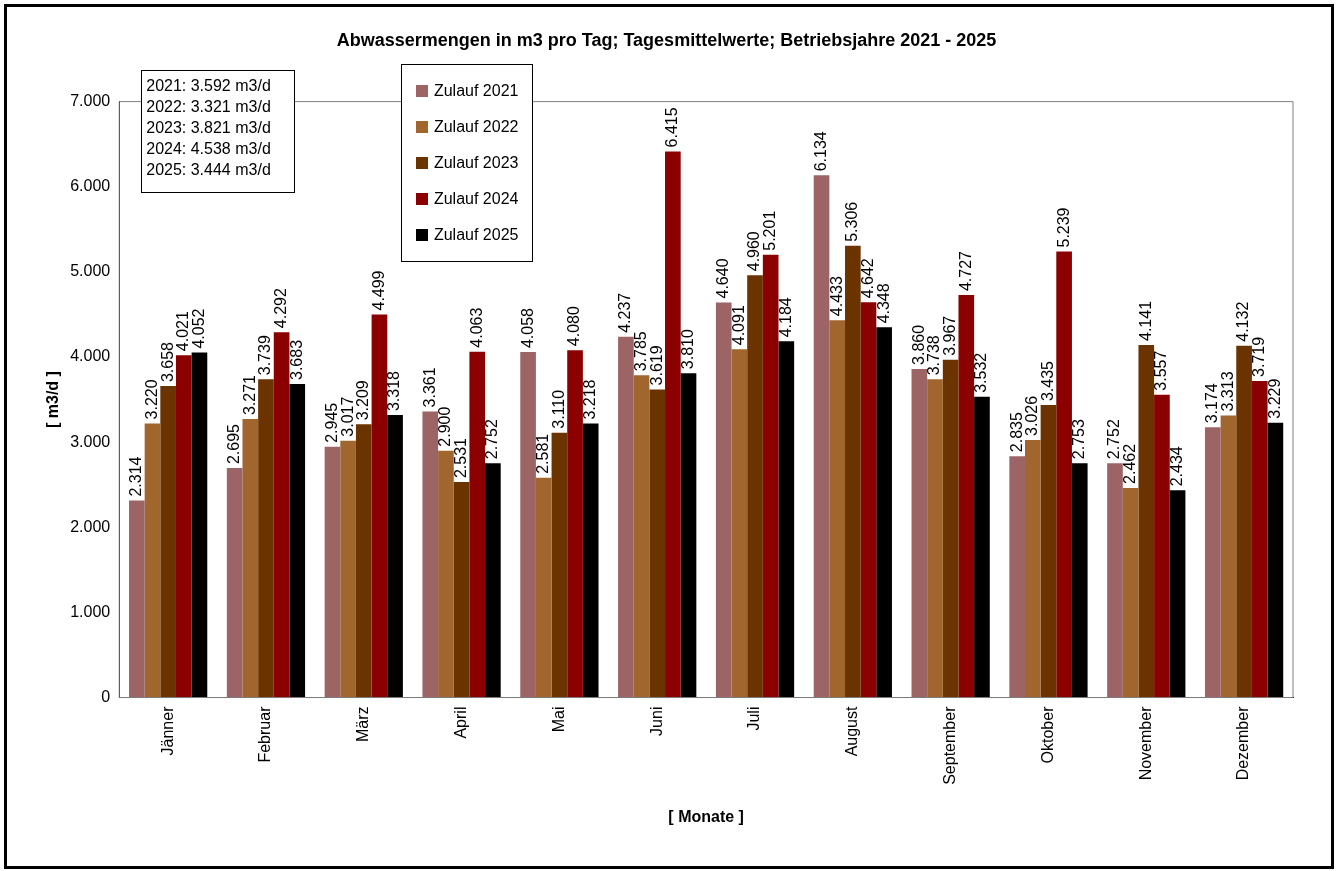  I want to click on data-label: 3.683, so click(296, 359).